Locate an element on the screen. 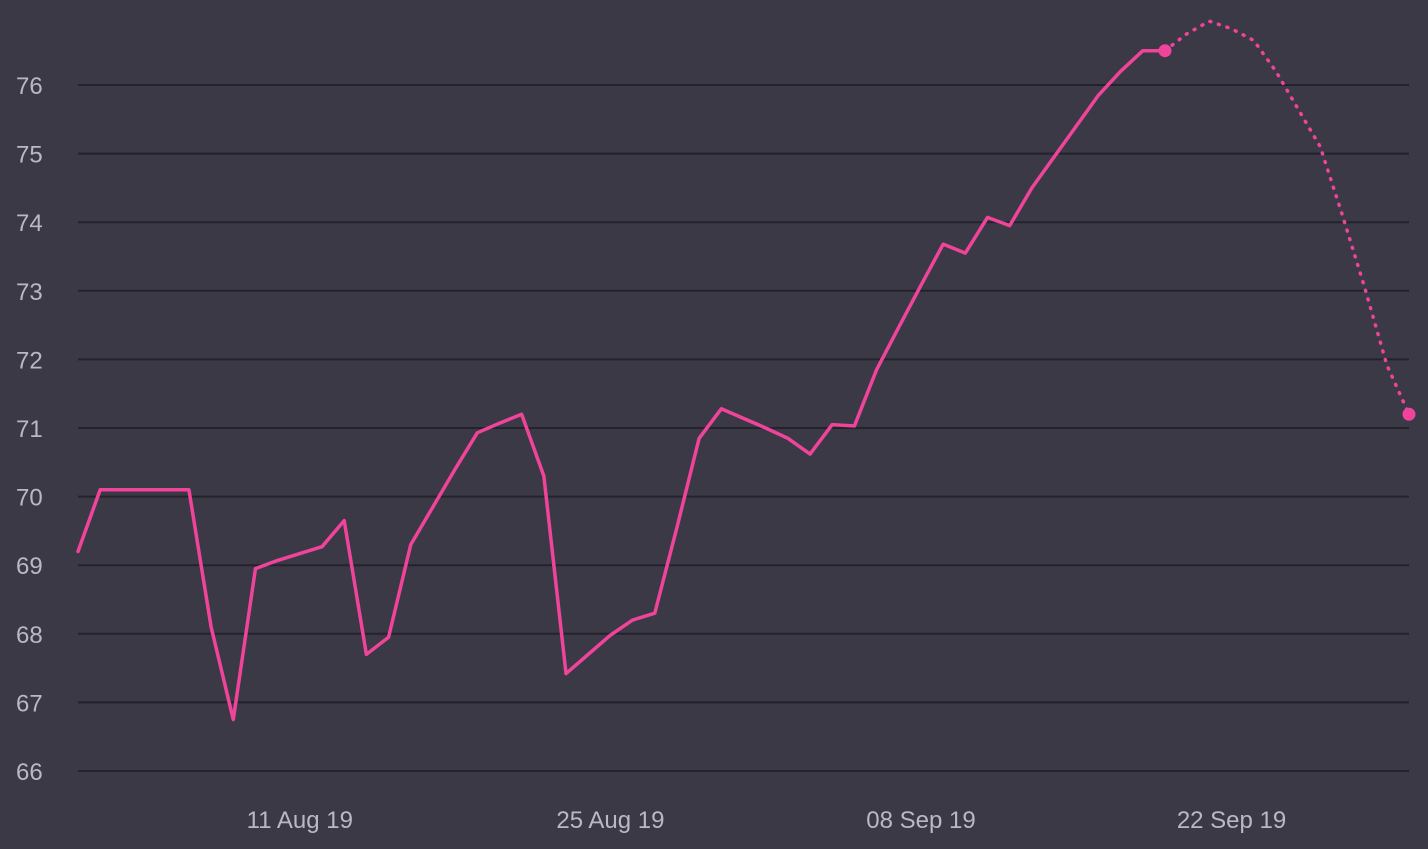 The image size is (1428, 849). y-axis-ticks: 66 67 68 69 70 71 72 73 74 75 76 is located at coordinates (29, 429).